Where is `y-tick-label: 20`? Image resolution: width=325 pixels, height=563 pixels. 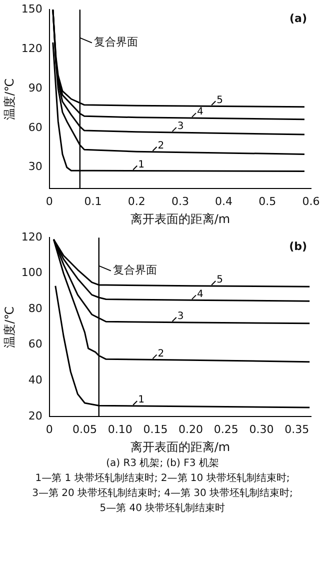 y-tick-label: 20 is located at coordinates (35, 415).